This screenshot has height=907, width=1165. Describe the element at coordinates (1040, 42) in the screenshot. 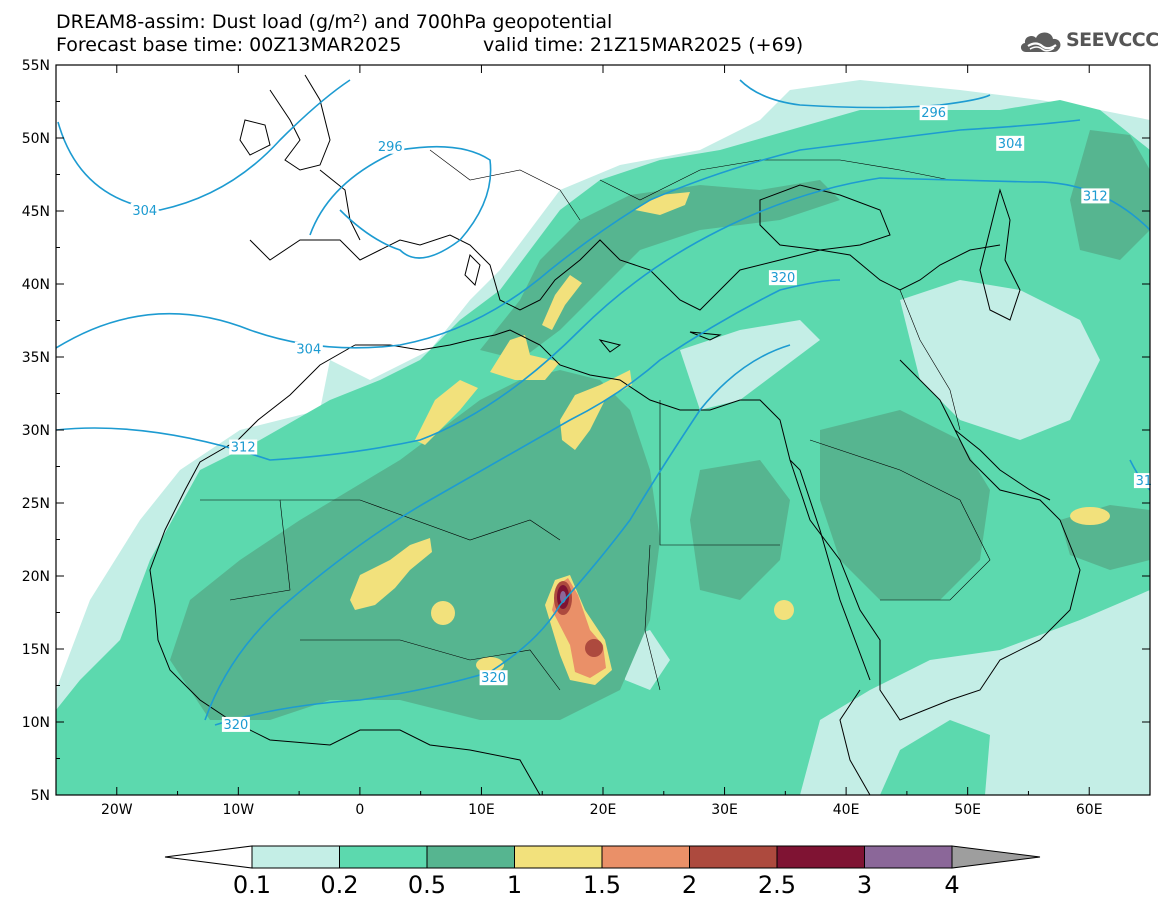

I see `cloud-icon` at that location.